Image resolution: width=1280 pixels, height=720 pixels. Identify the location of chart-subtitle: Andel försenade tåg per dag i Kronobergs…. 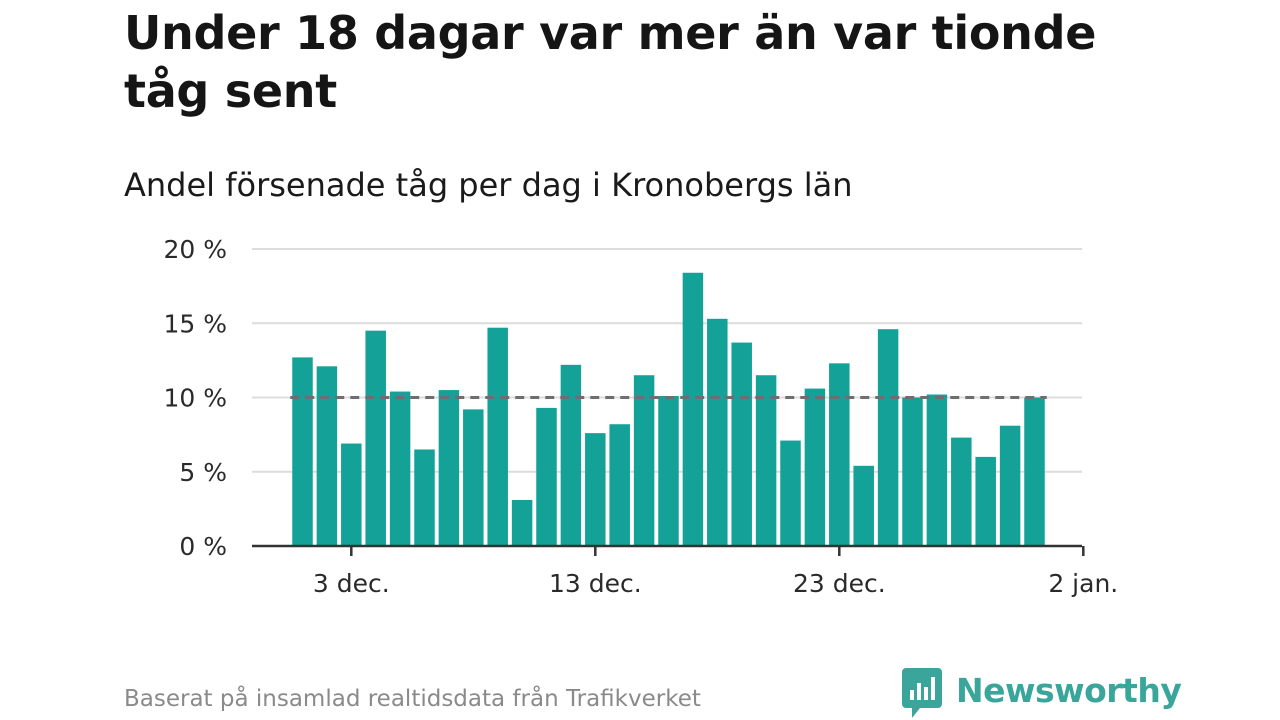
(488, 185).